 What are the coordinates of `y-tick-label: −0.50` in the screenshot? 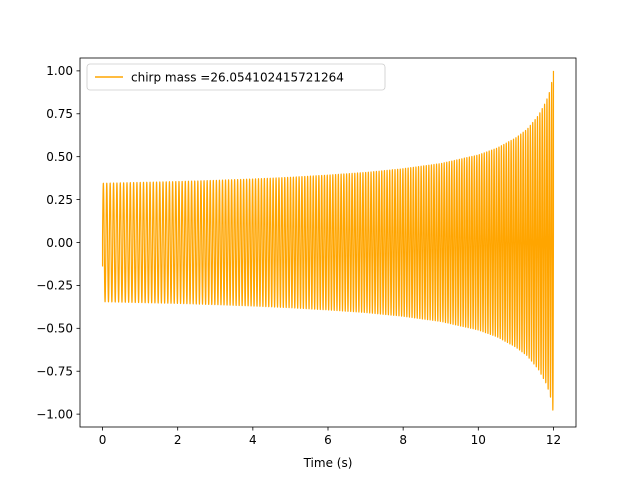 It's located at (54, 329).